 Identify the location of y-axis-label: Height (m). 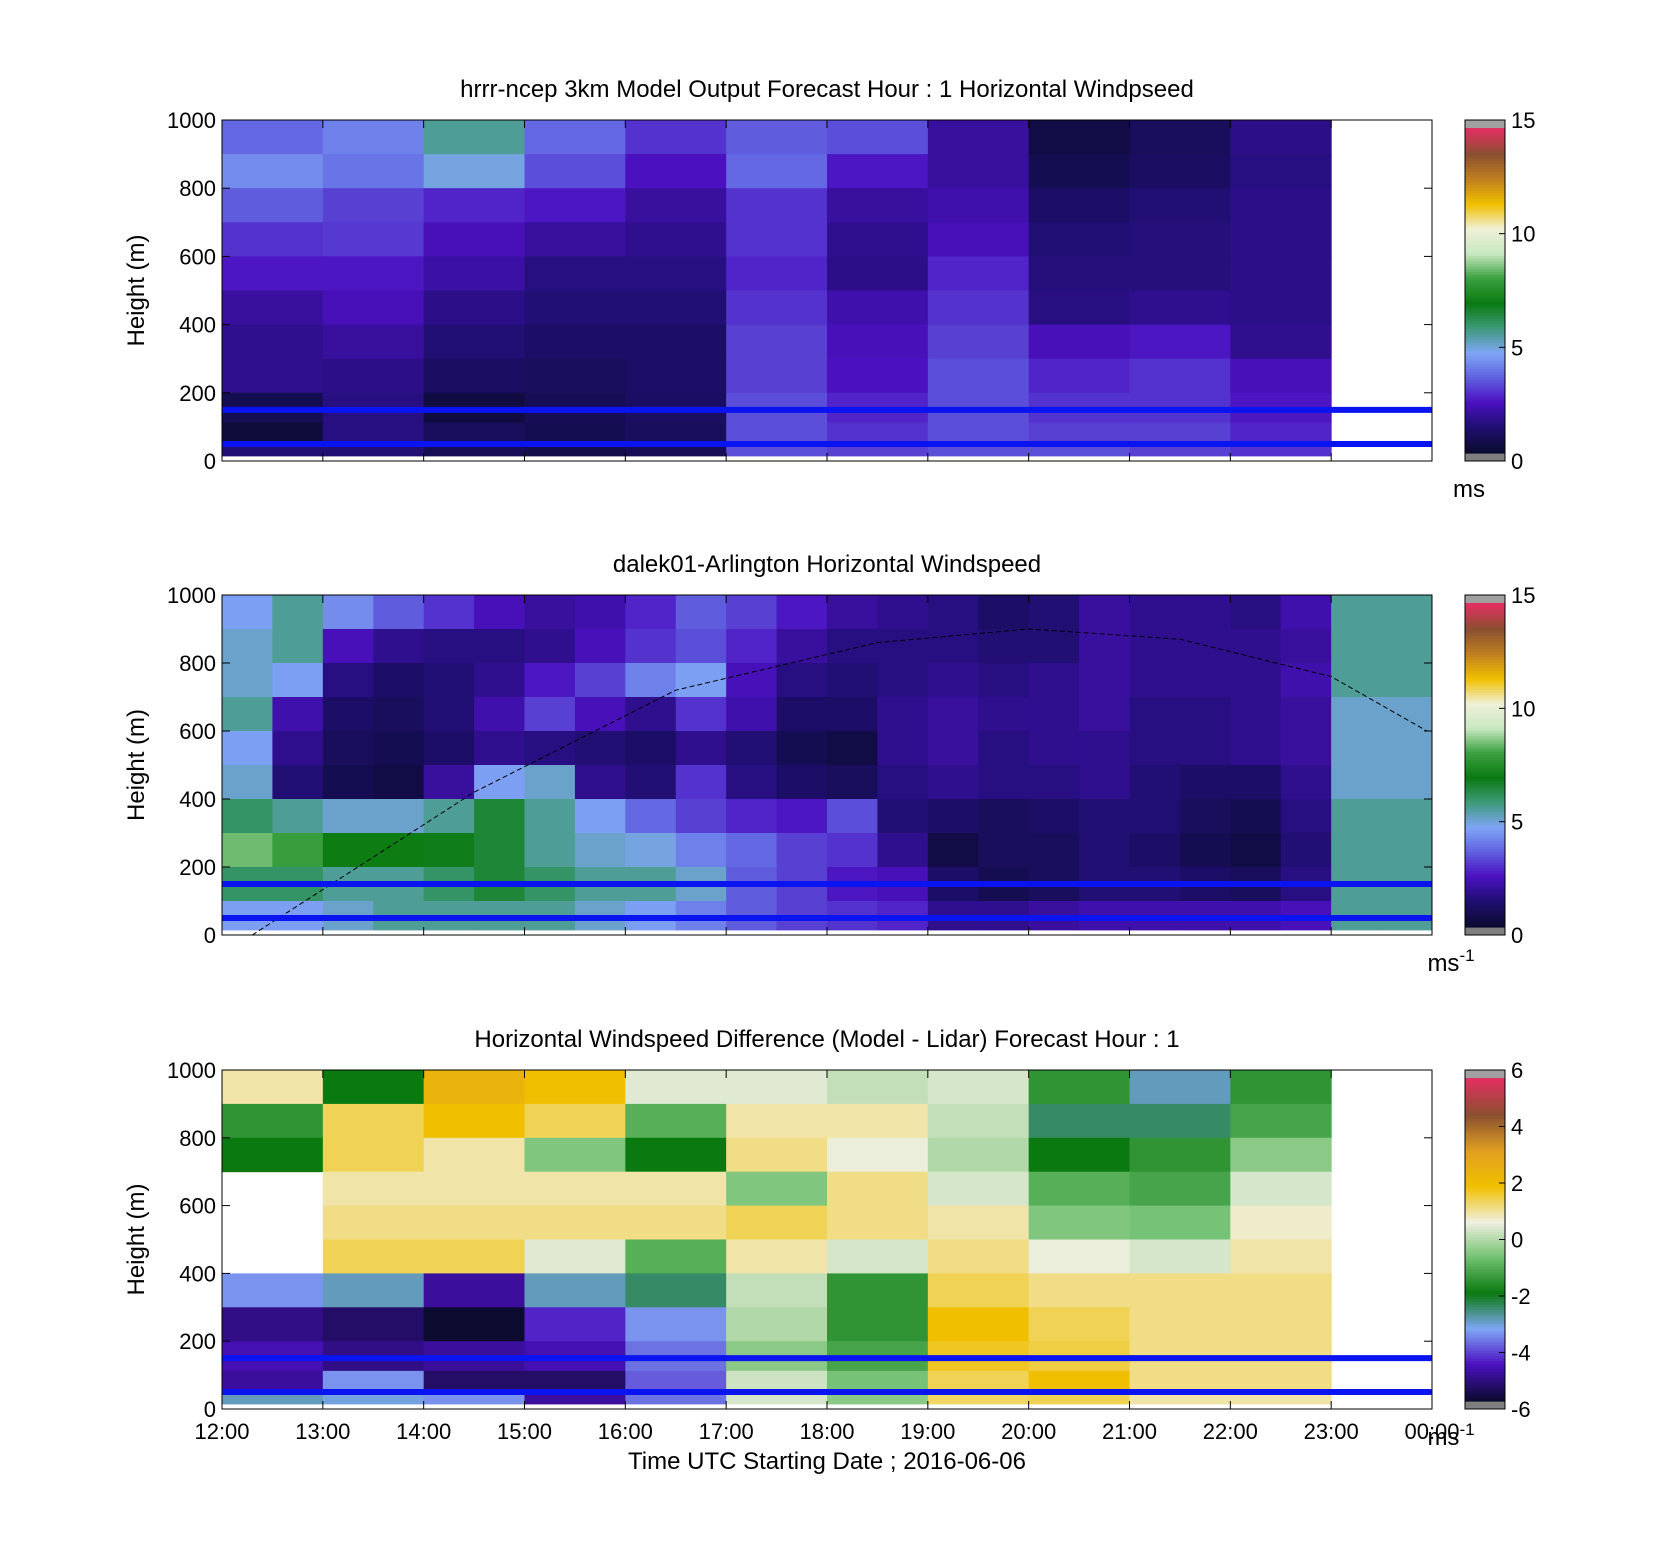
(136, 765).